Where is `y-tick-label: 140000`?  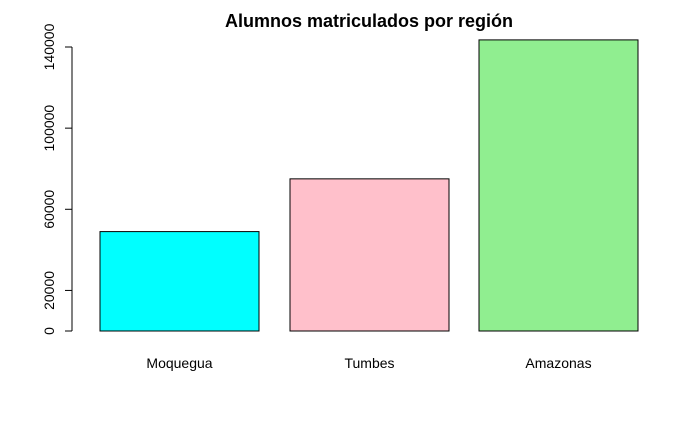 y-tick-label: 140000 is located at coordinates (49, 46).